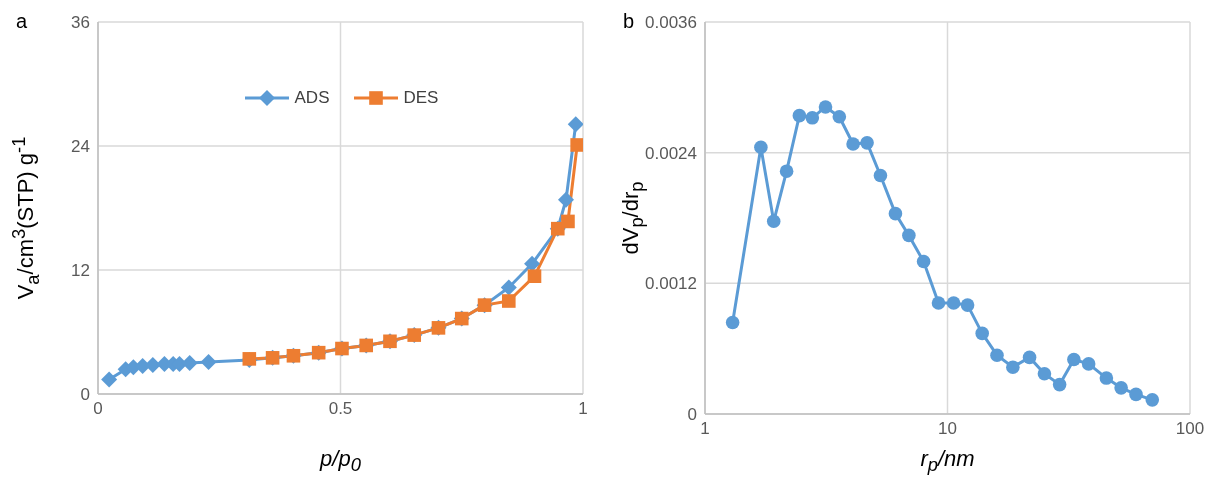 This screenshot has height=501, width=1214. Describe the element at coordinates (671, 23) in the screenshot. I see `y-tick-label: 0.0036` at that location.